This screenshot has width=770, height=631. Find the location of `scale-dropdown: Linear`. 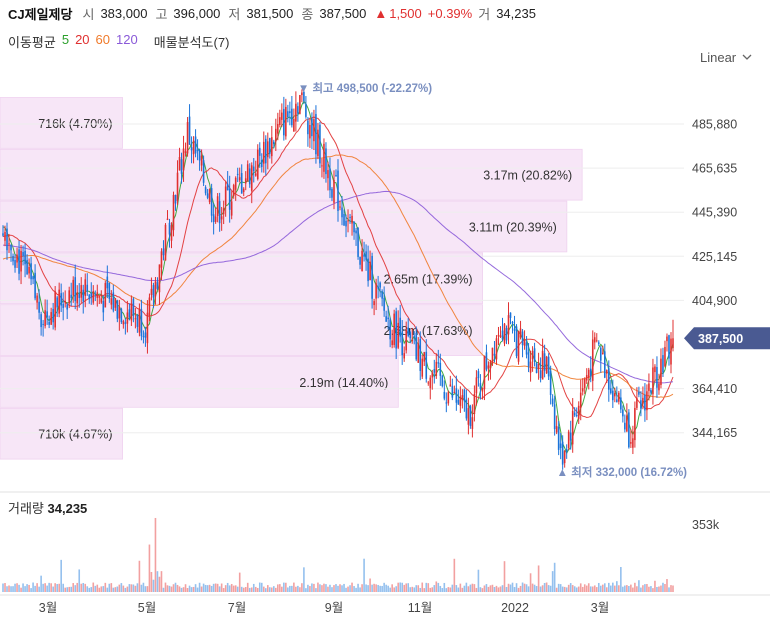

scale-dropdown: Linear is located at coordinates (726, 57).